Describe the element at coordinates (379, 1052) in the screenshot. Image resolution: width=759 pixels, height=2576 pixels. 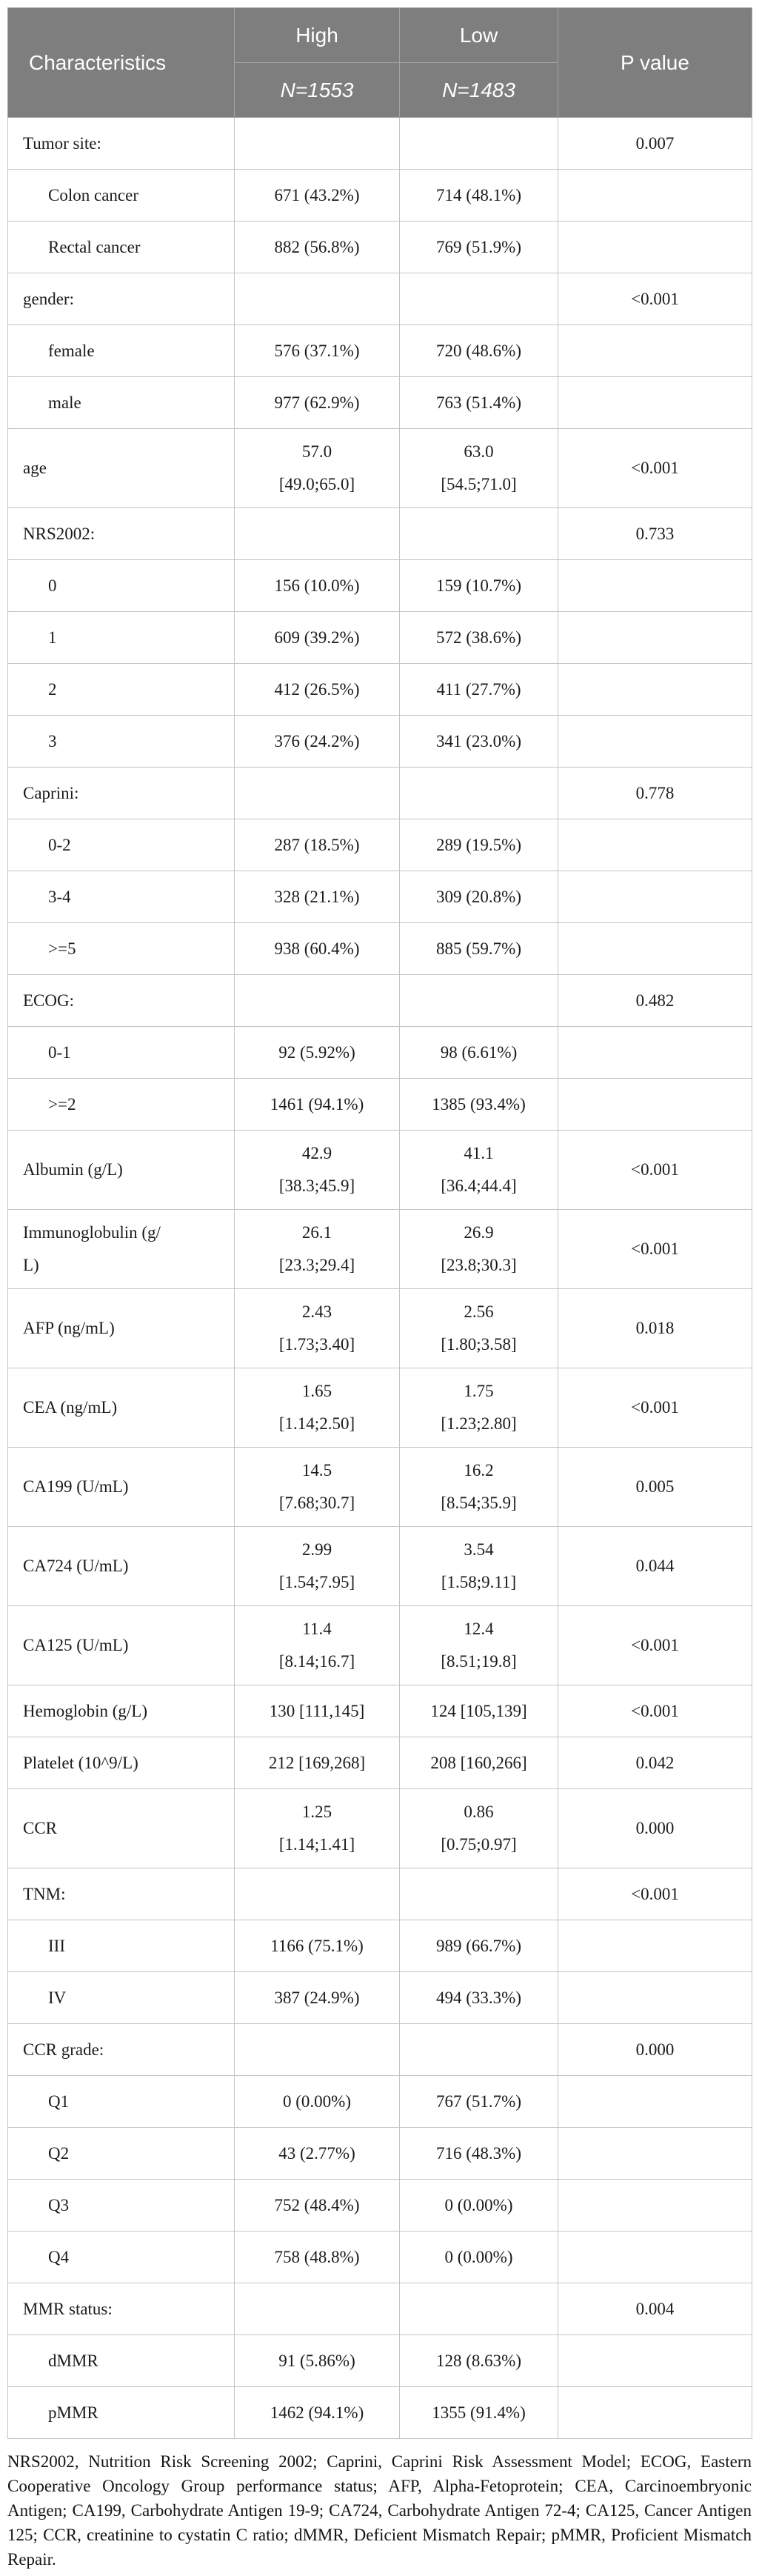
I see `table-row: 0-1 92 (5.92%) 98 (6.61%)` at that location.